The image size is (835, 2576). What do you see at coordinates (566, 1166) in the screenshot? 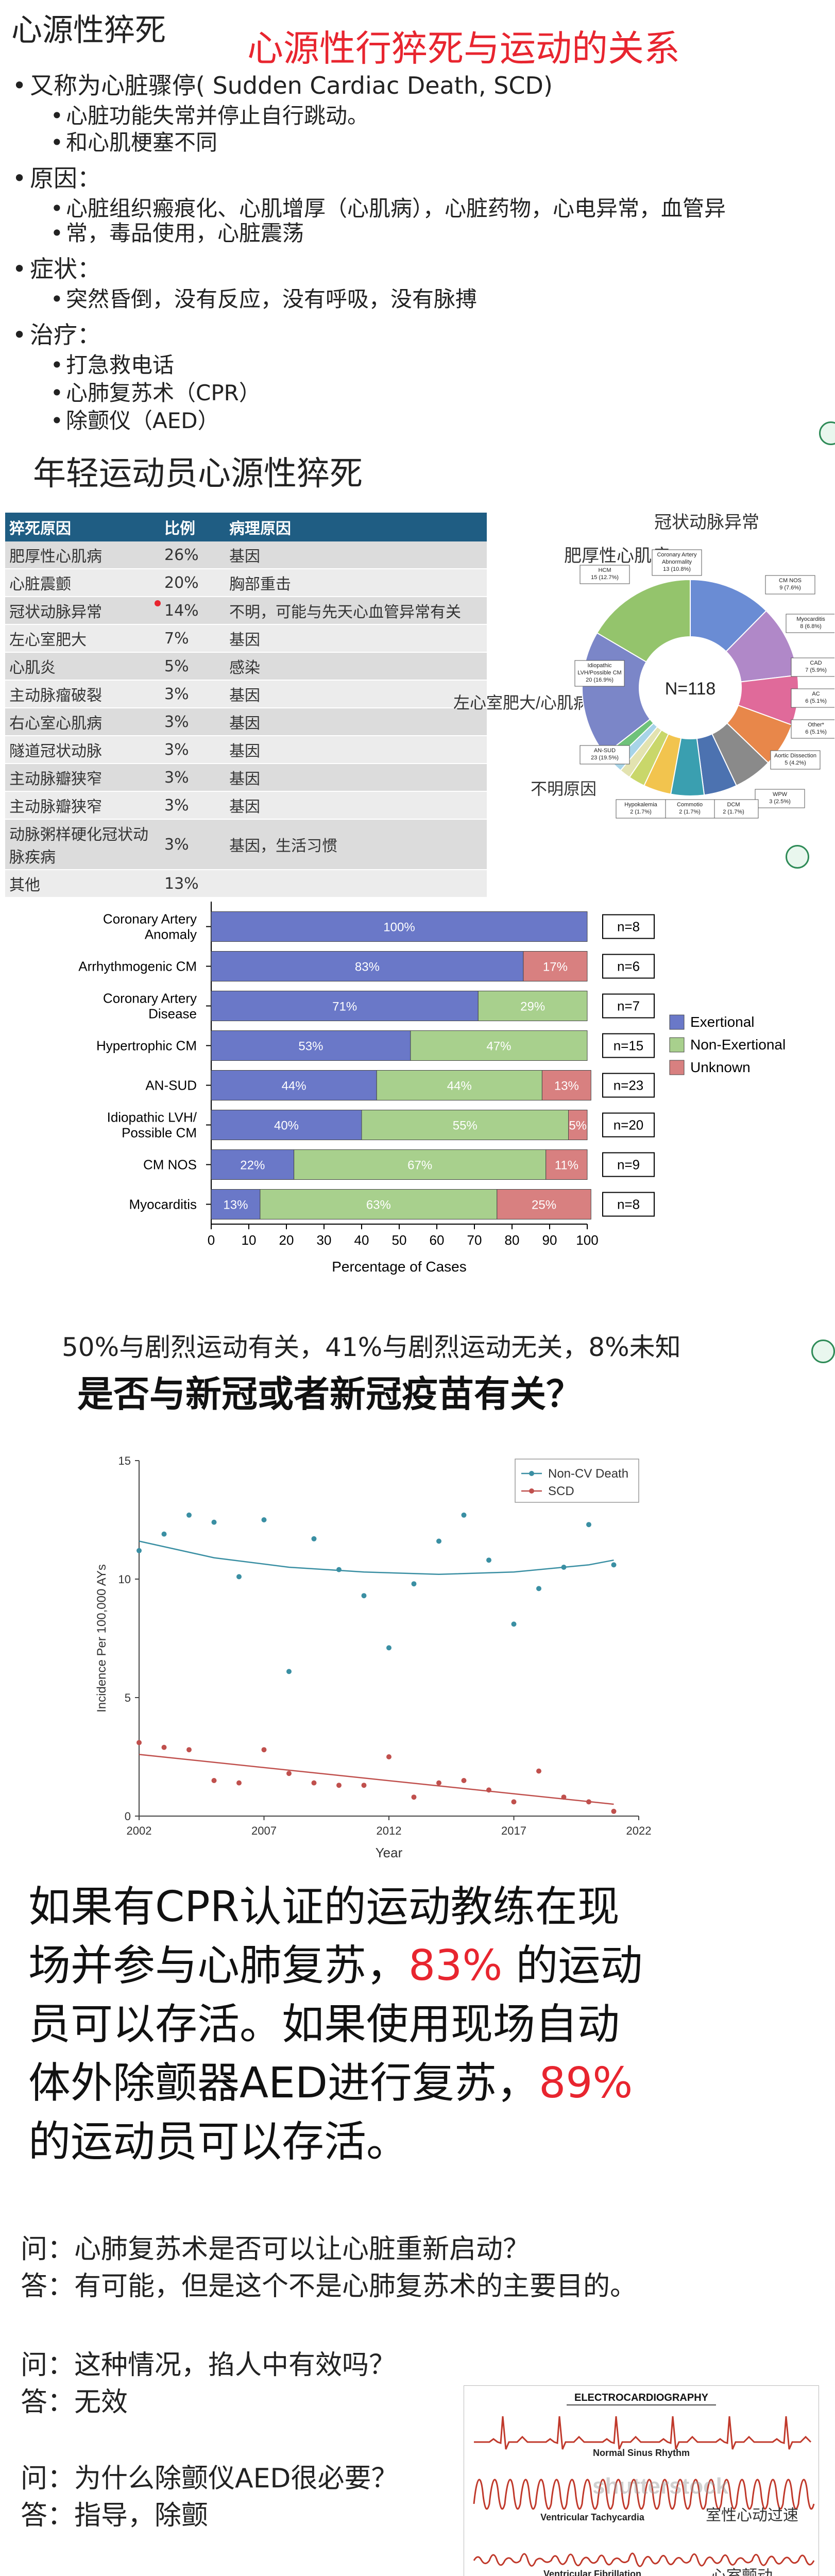
I see `bar-data-label: 11%` at bounding box center [566, 1166].